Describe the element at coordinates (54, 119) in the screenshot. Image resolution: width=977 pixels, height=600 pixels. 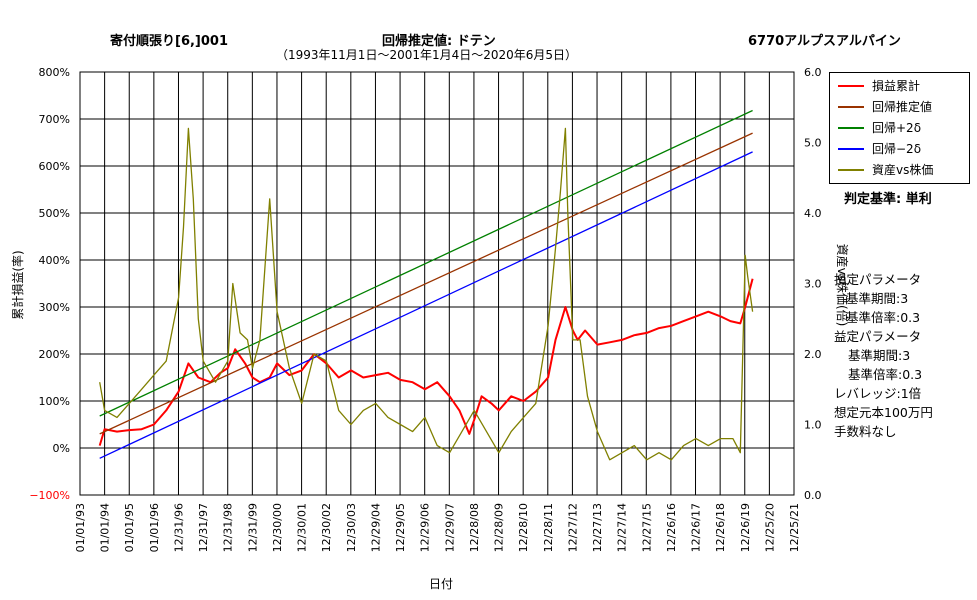
I see `y-tick-label: 700%` at that location.